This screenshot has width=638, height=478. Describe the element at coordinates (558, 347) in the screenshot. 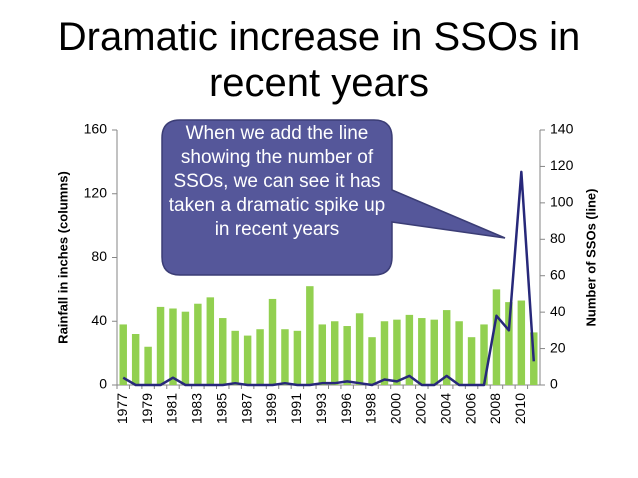

I see `y2-tick-label: 20` at that location.